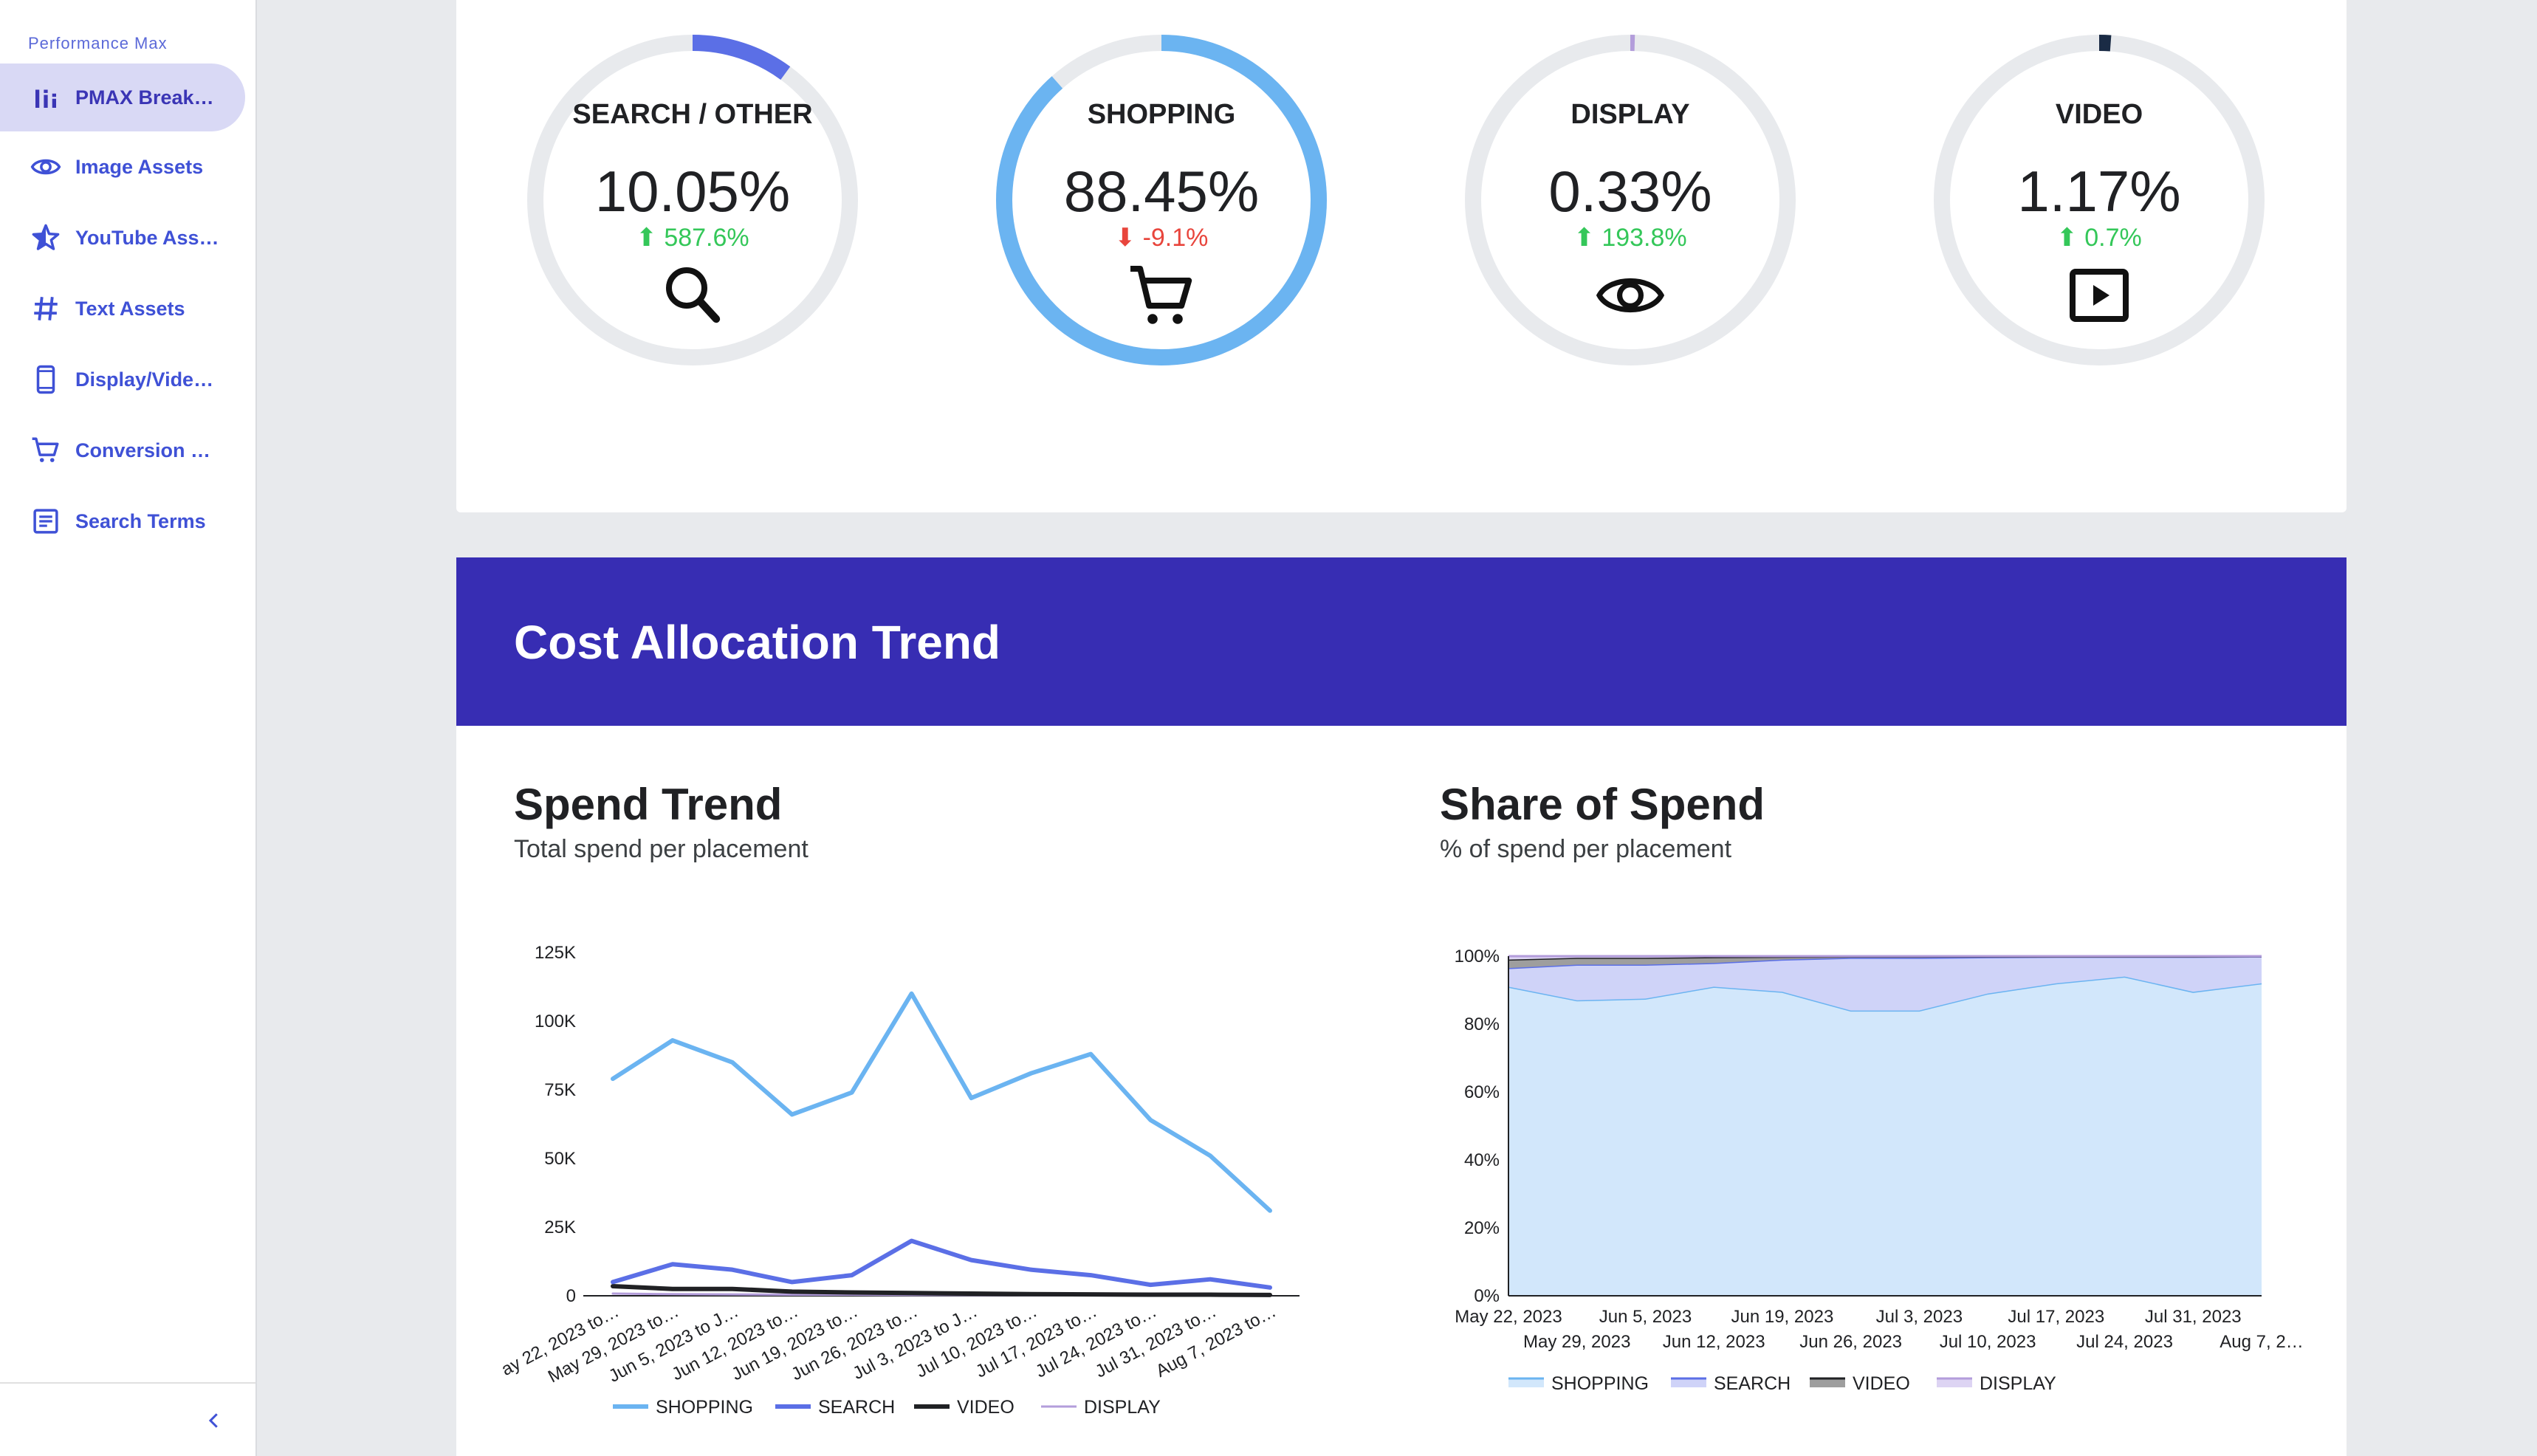  Describe the element at coordinates (941, 1290) in the screenshot. I see `series-line-video` at that location.